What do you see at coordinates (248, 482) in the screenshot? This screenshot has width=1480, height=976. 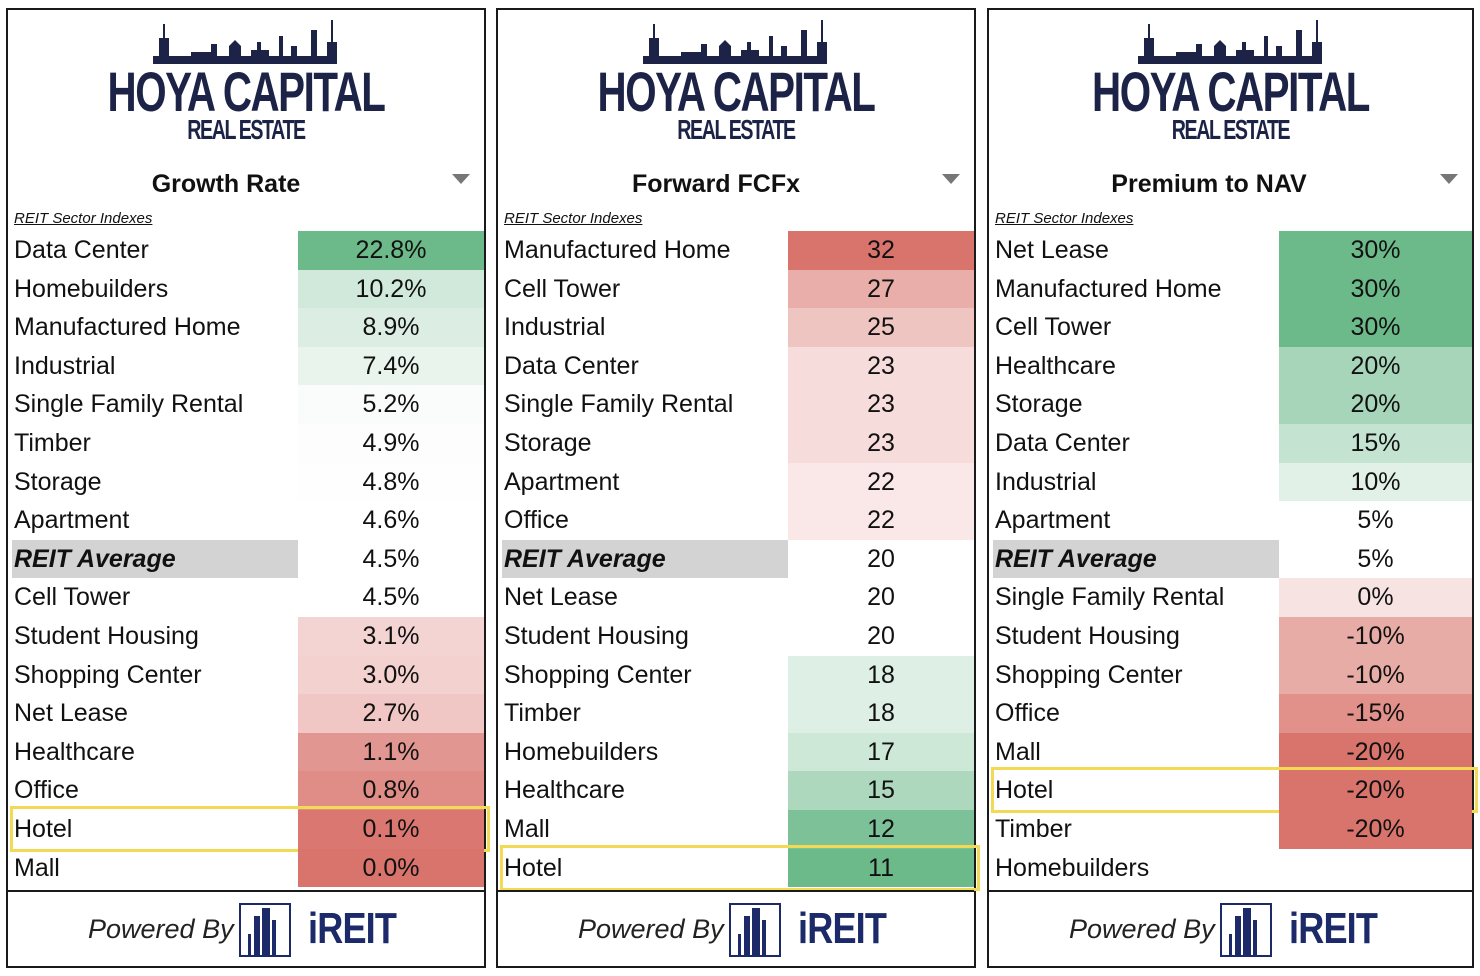 I see `table-row: Storage 4.8%` at bounding box center [248, 482].